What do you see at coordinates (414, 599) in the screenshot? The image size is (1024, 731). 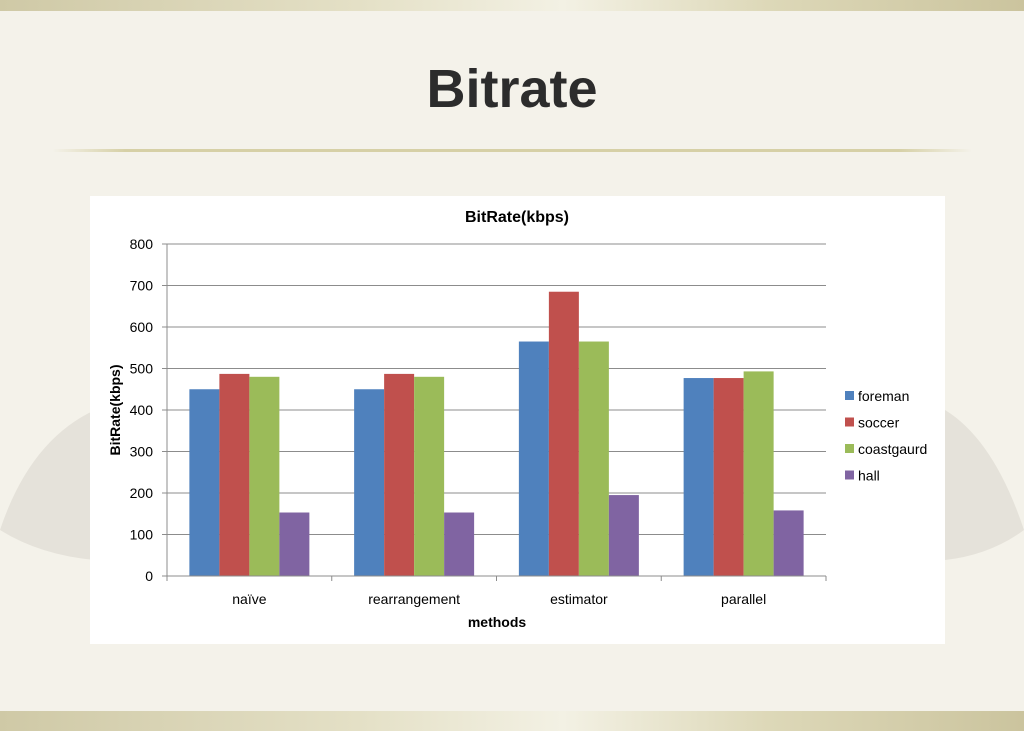 I see `x-tick-label: rearrangement` at bounding box center [414, 599].